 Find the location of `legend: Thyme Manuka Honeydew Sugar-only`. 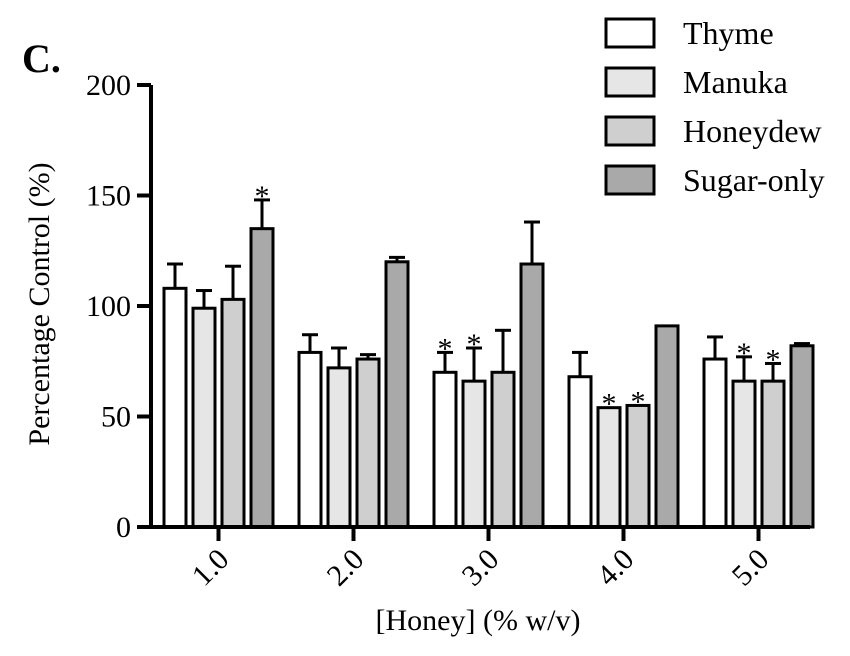

legend: Thyme Manuka Honeydew Sugar-only is located at coordinates (714, 106).